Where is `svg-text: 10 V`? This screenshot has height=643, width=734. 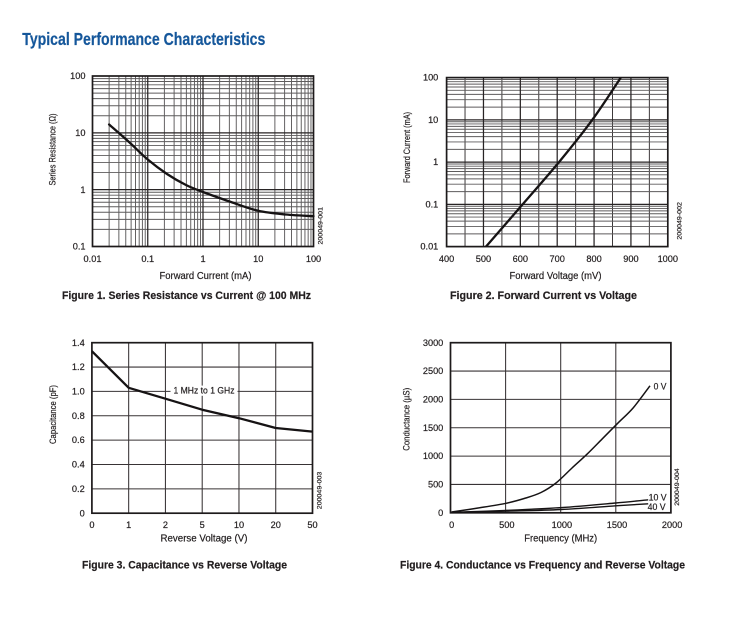
svg-text: 10 V is located at coordinates (658, 497).